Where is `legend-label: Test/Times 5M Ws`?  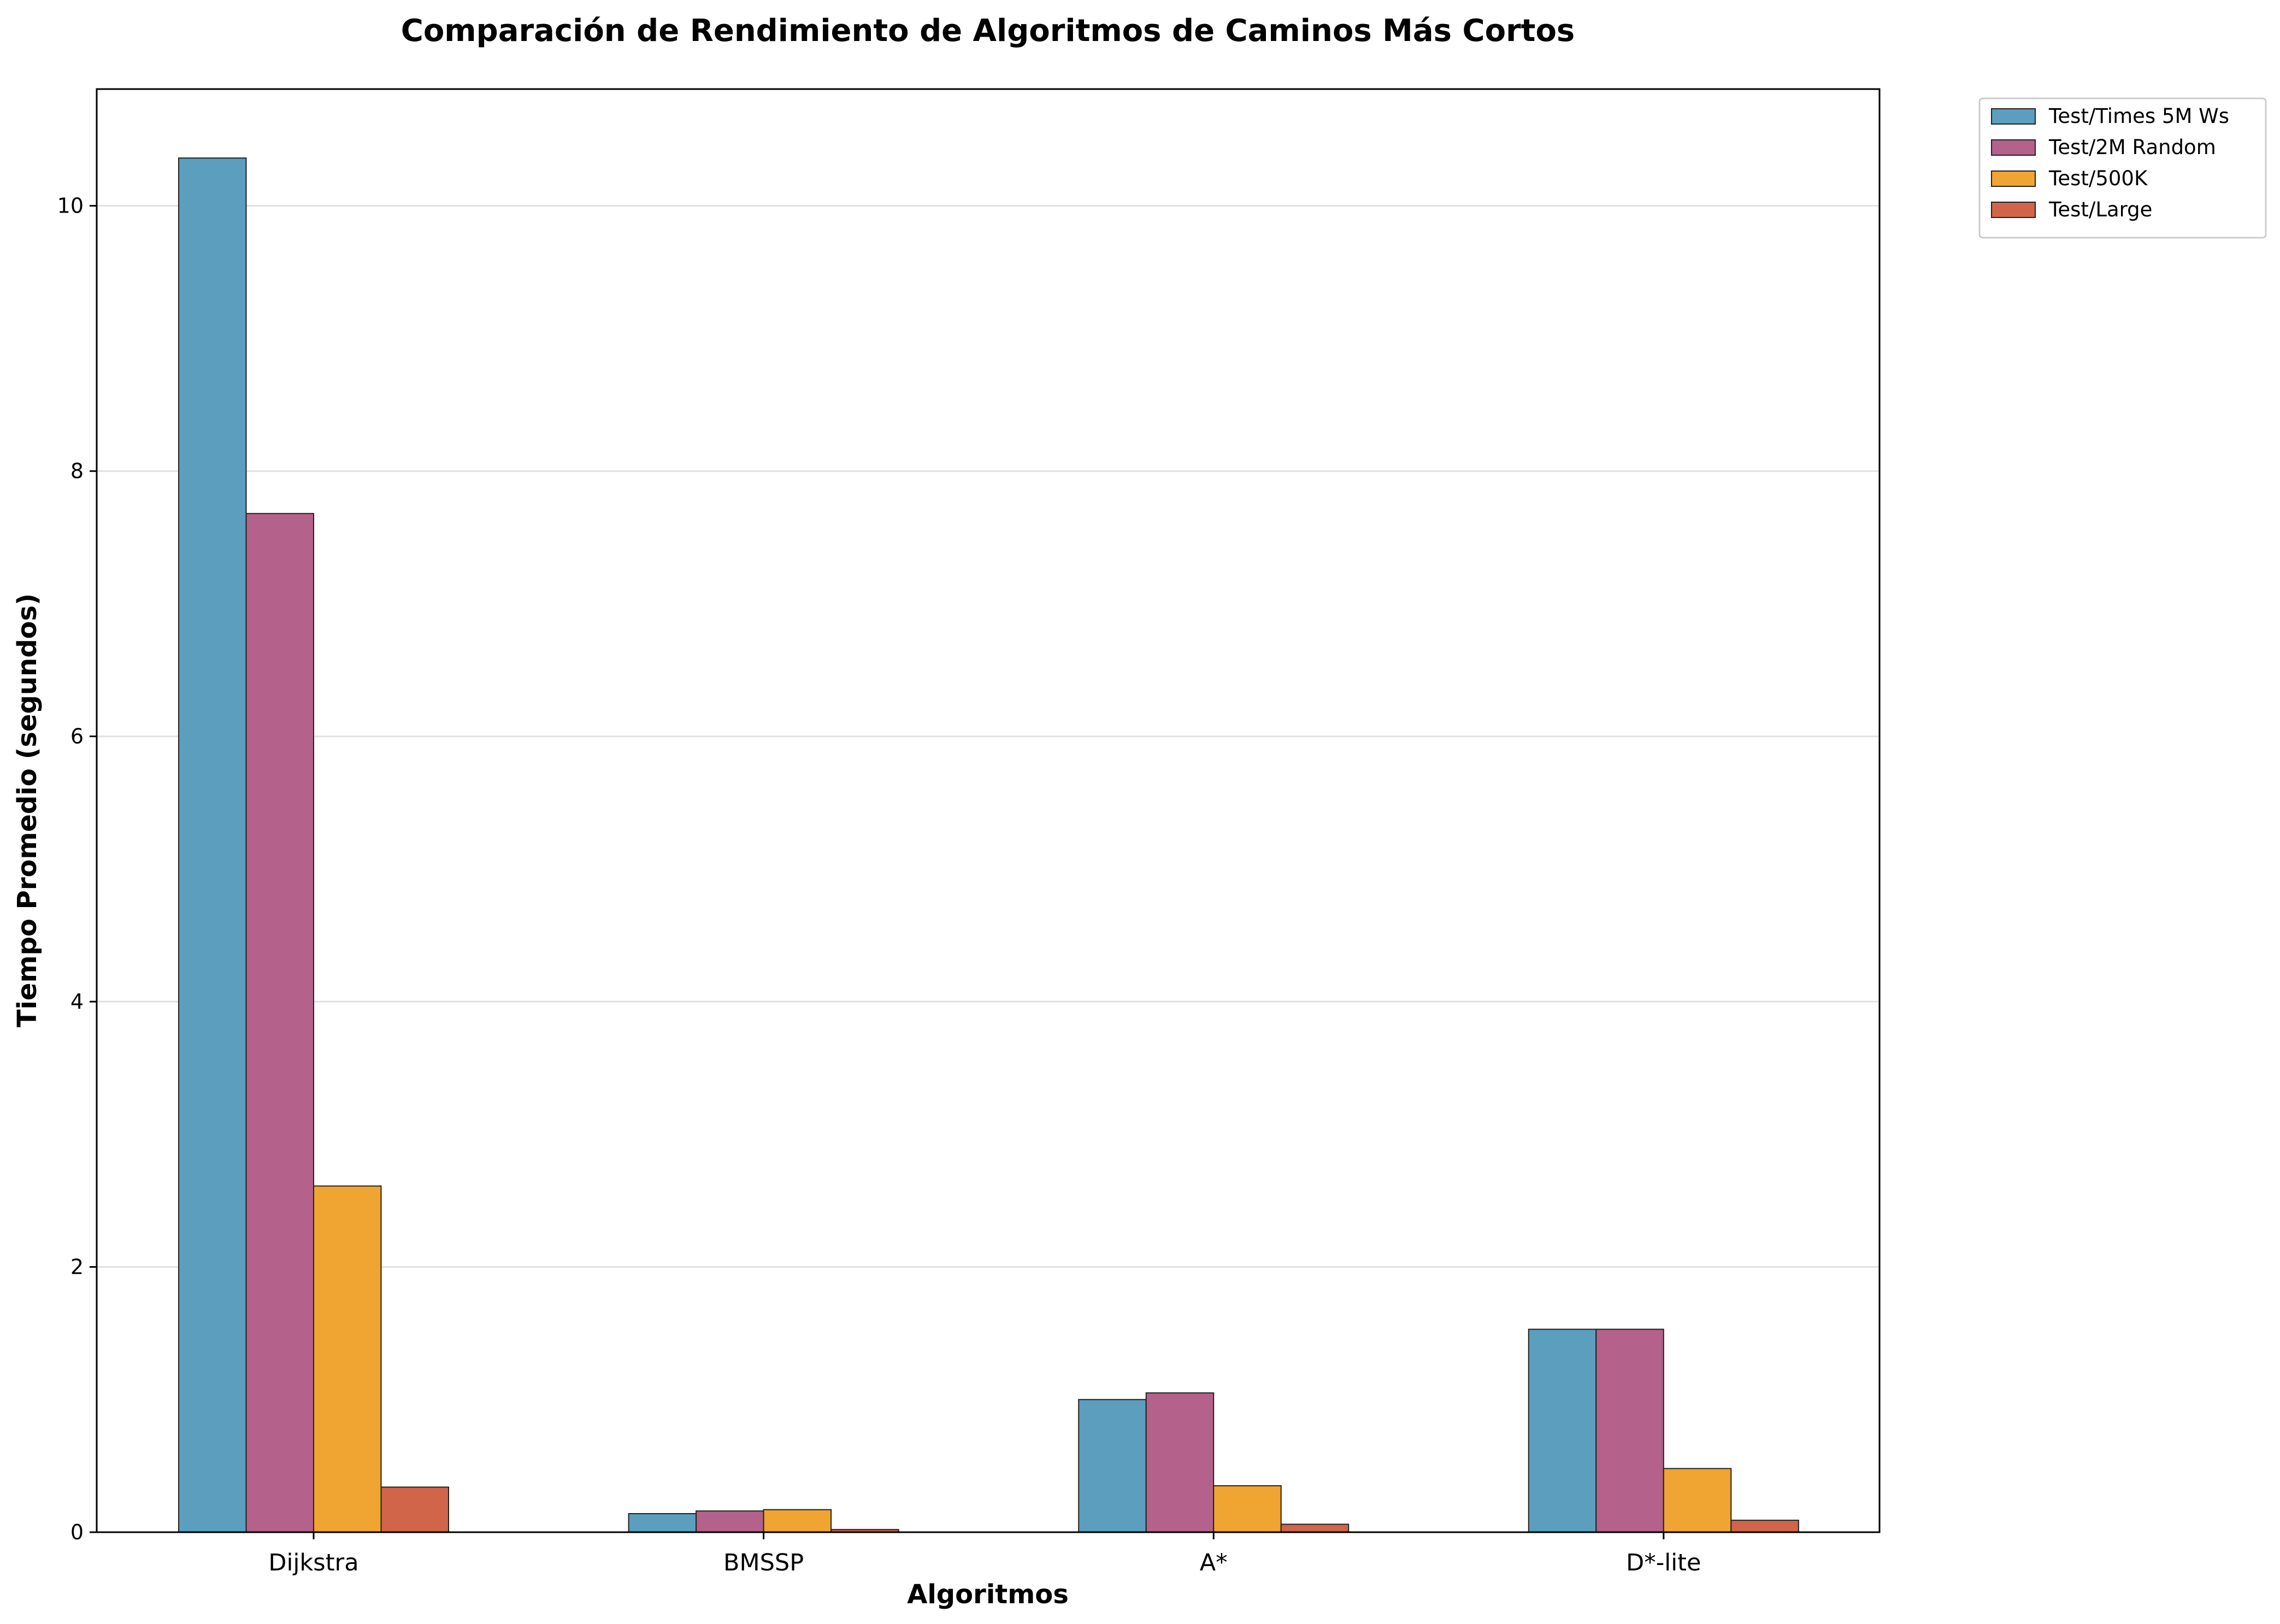
legend-label: Test/Times 5M Ws is located at coordinates (2138, 116).